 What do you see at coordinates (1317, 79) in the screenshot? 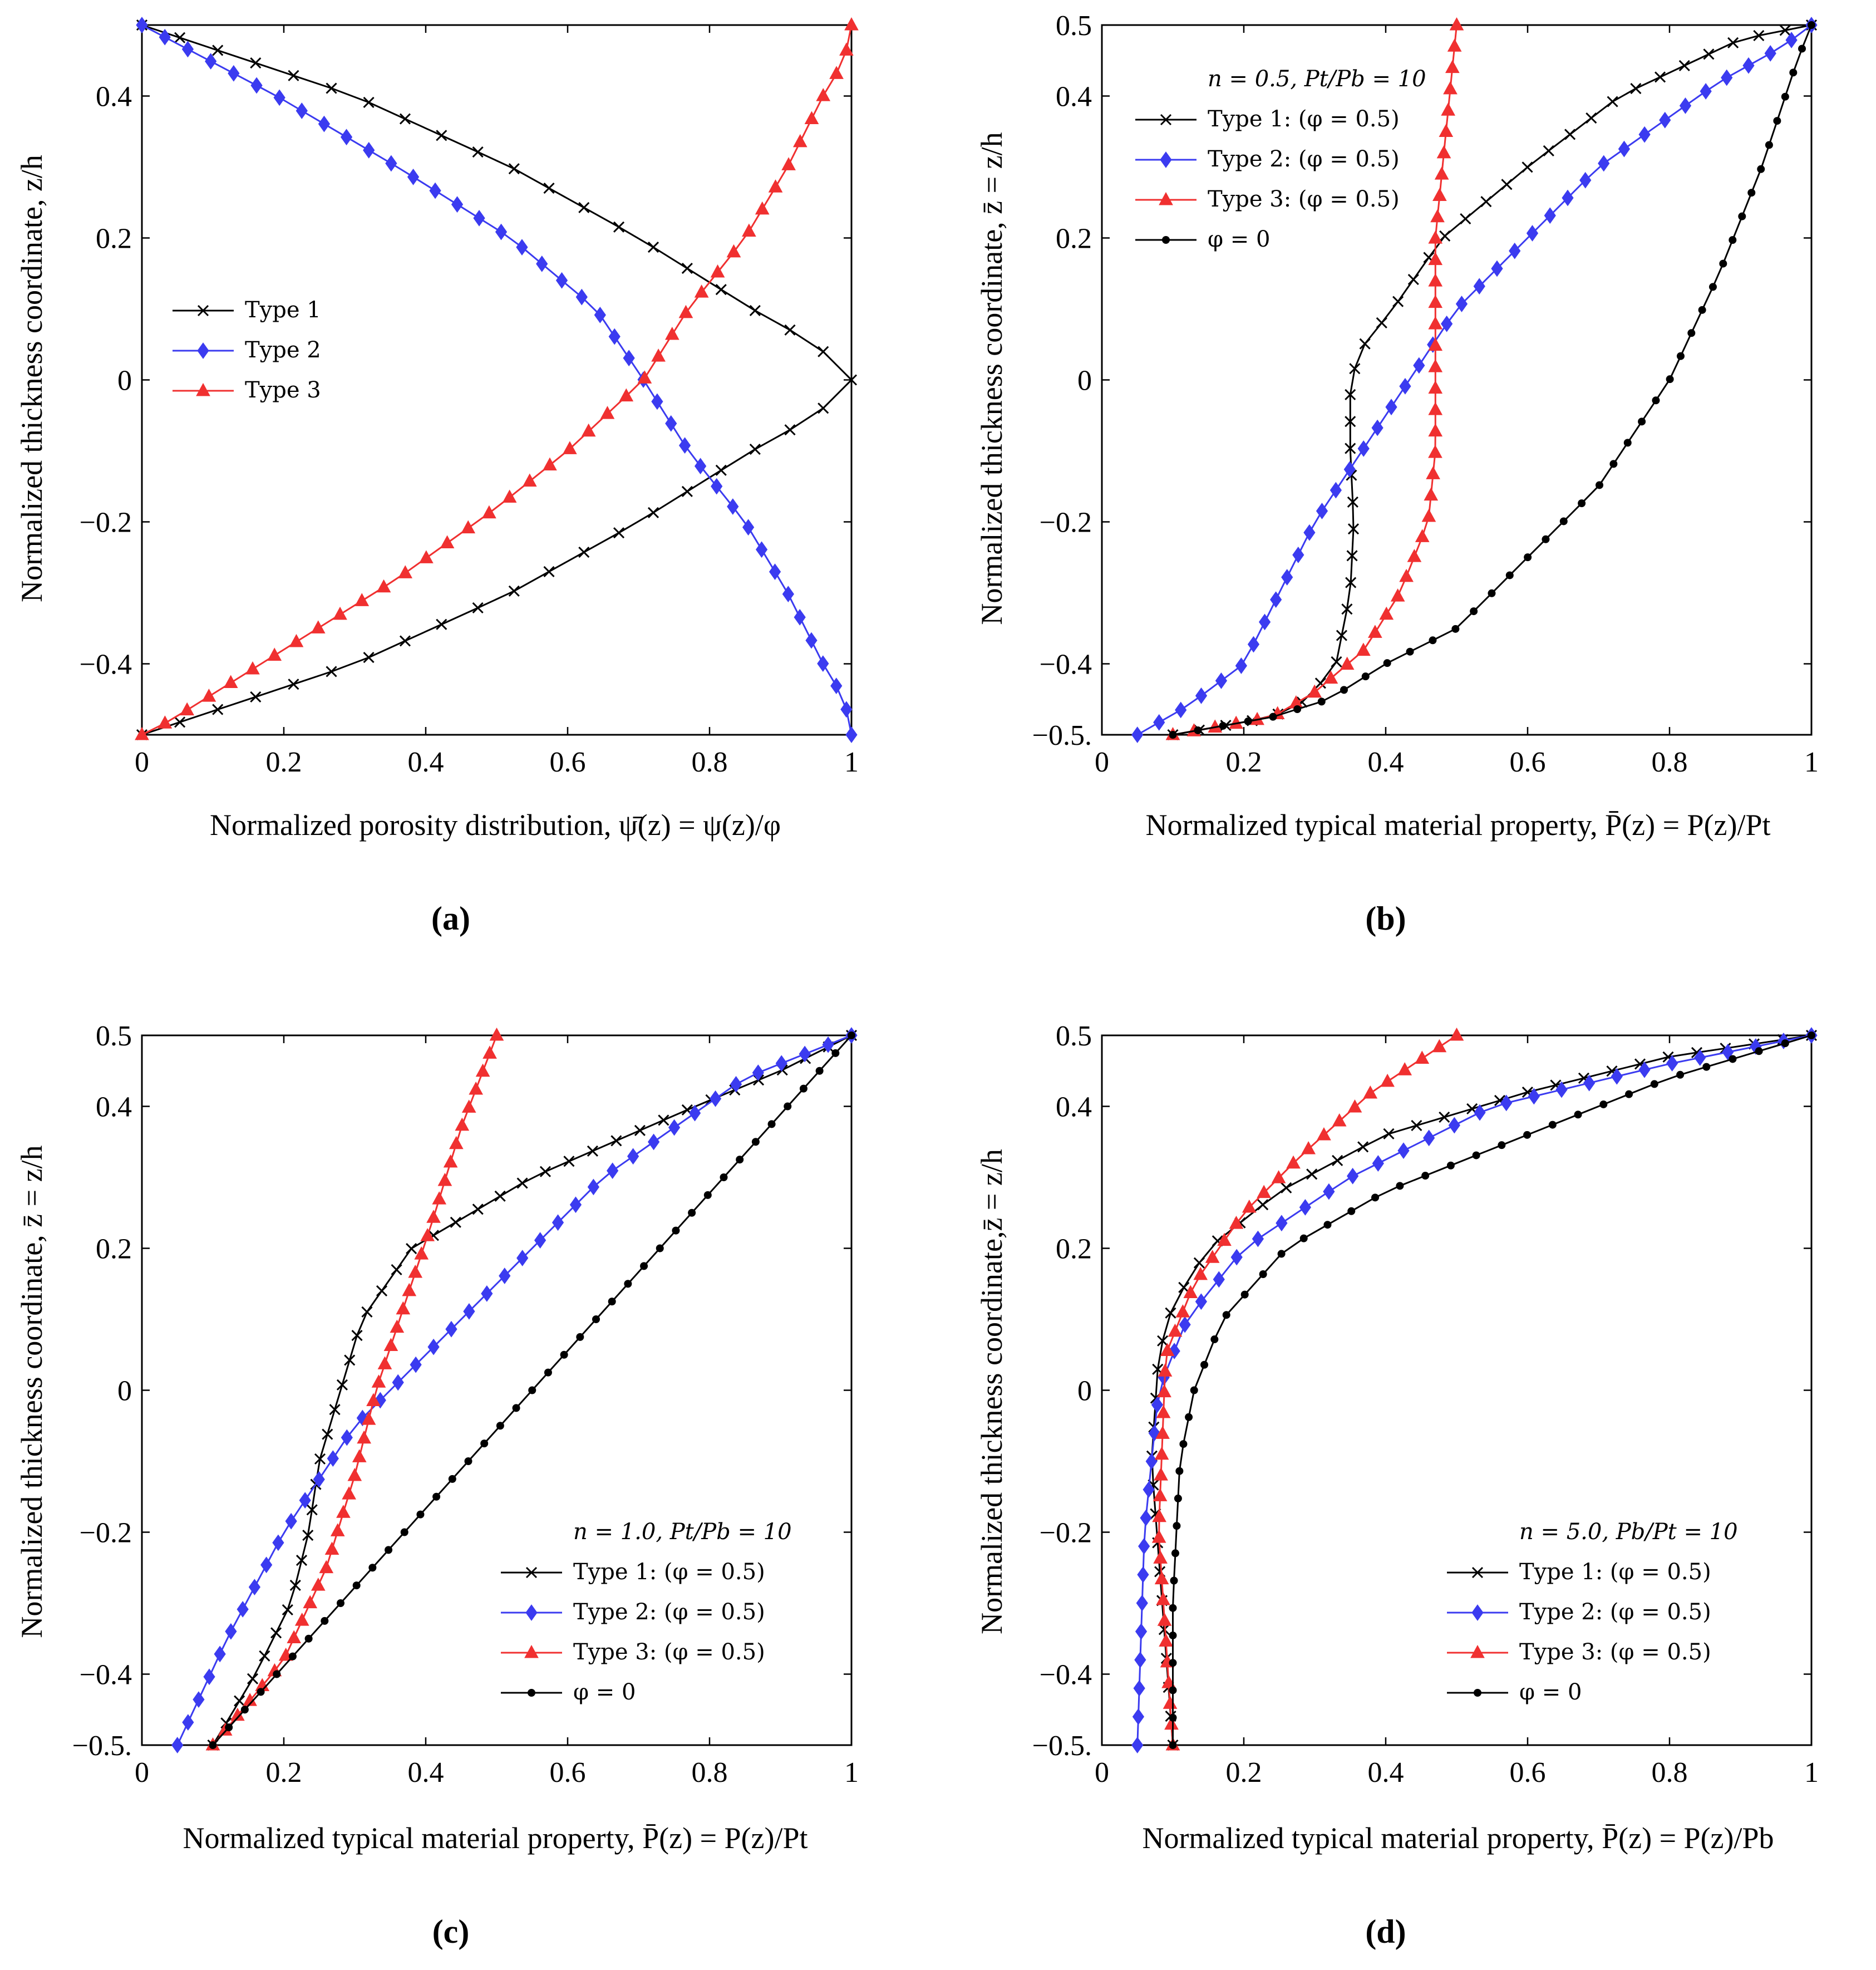
I see `legend-title: n = 0.5, Pt/Pb = 10` at bounding box center [1317, 79].